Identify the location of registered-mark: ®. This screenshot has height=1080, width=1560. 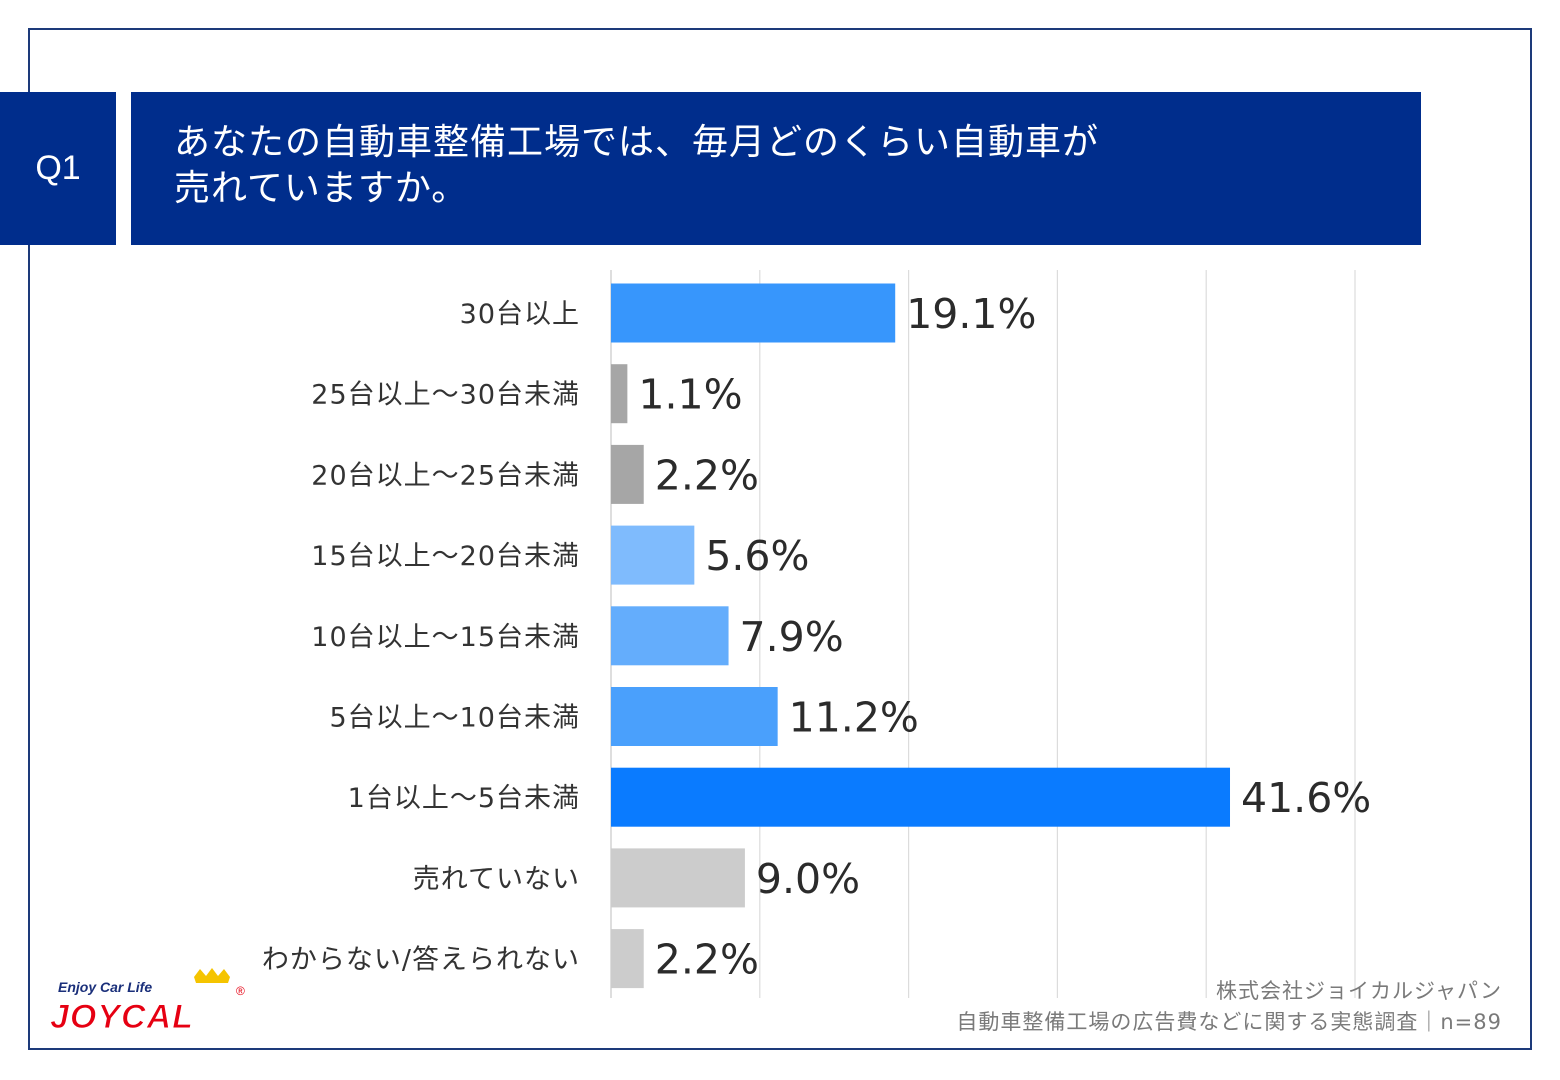
(240, 991).